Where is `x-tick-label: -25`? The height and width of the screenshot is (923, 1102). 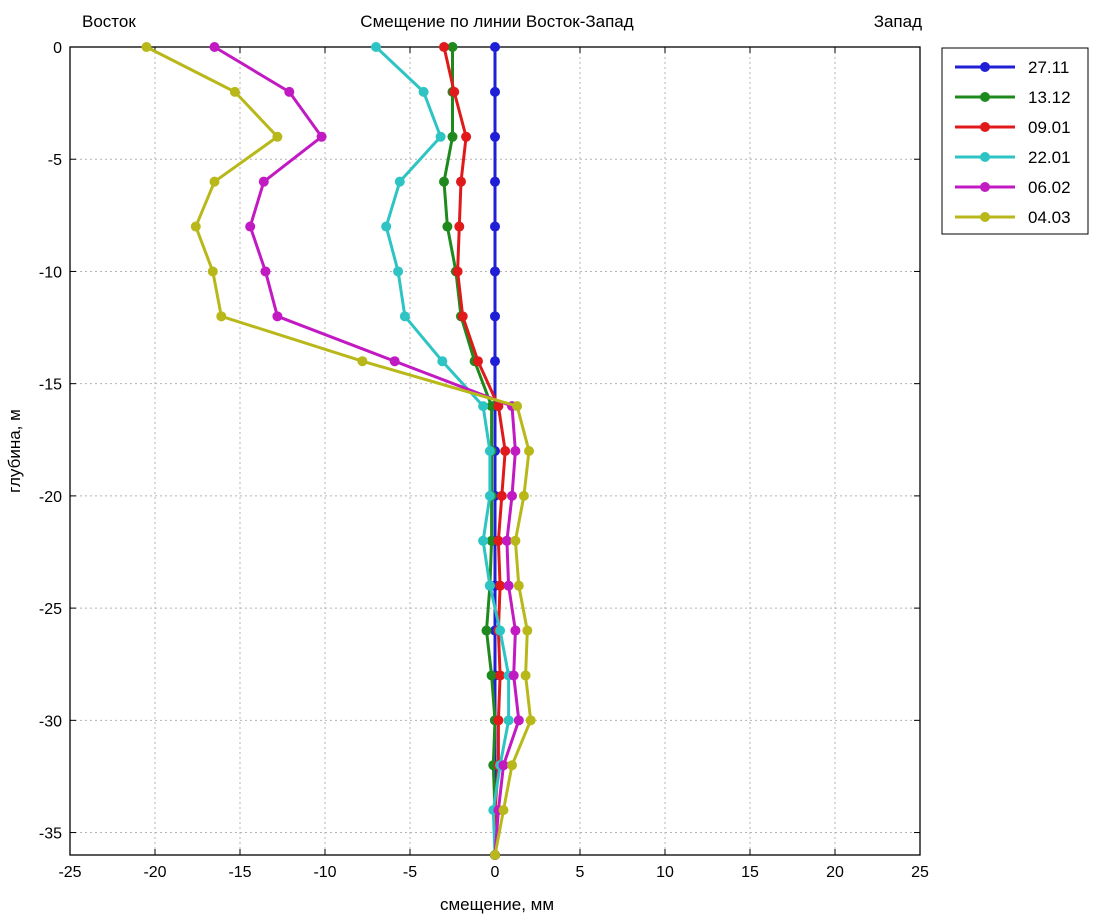 x-tick-label: -25 is located at coordinates (69, 872).